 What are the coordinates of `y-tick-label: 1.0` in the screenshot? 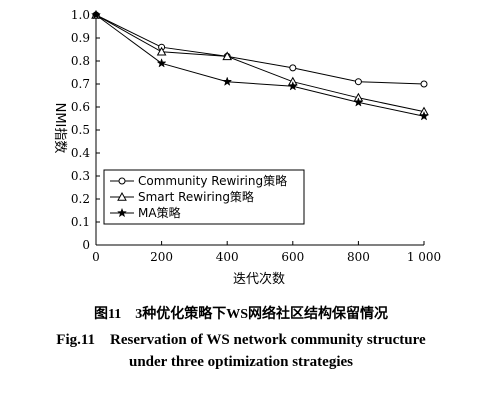 It's located at (80, 15).